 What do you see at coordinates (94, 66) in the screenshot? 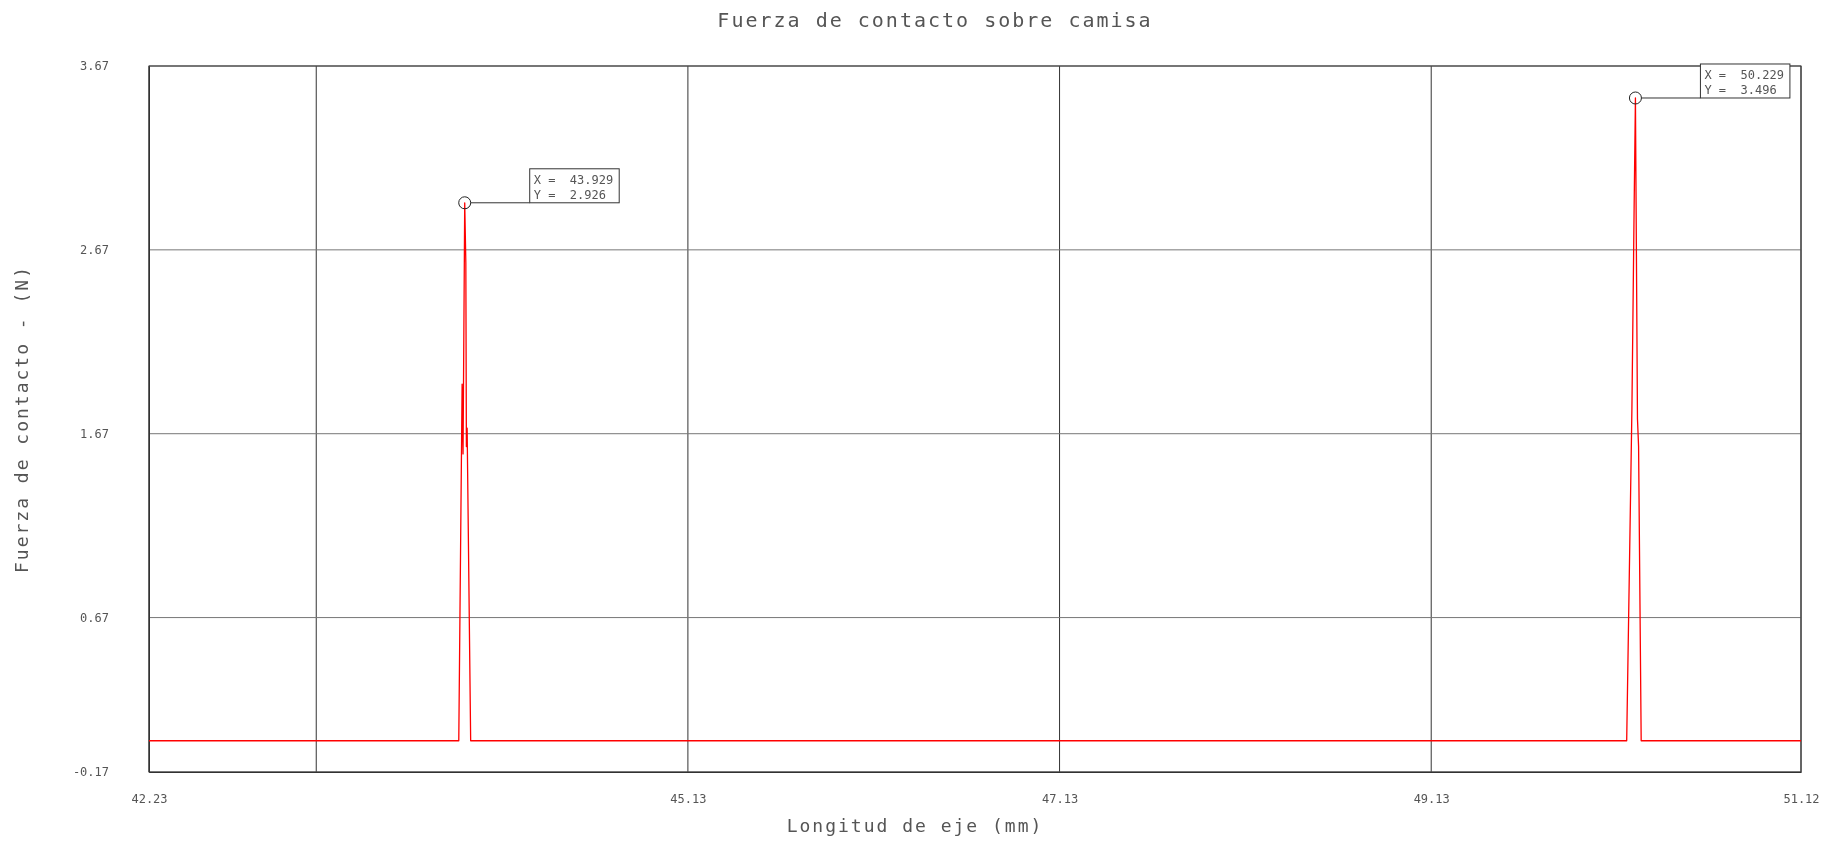
I see `y-tick-label: 3.67` at bounding box center [94, 66].